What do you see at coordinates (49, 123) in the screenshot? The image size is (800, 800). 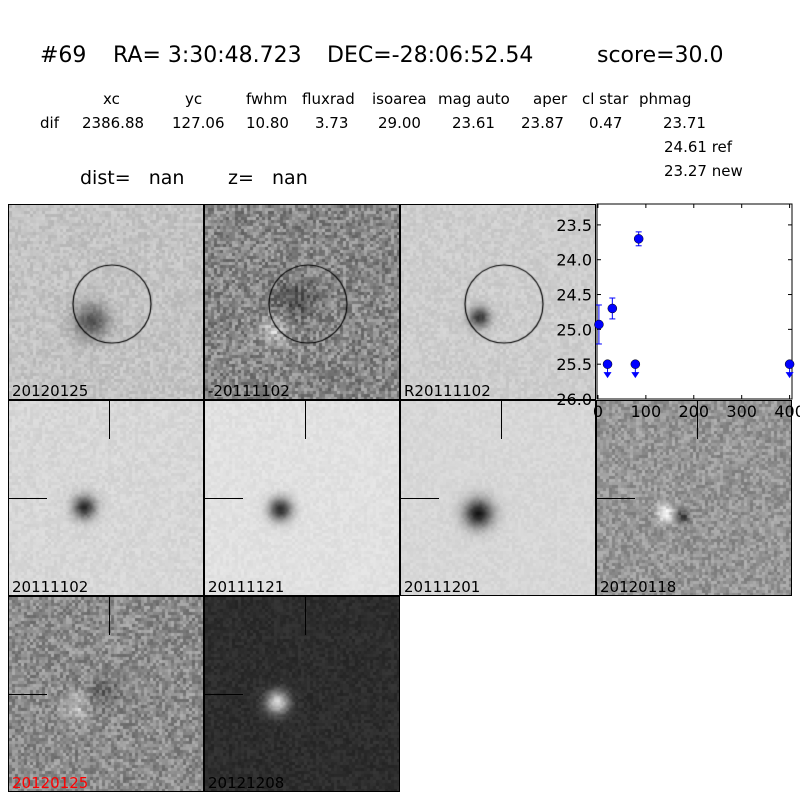 I see `row-label: dif` at bounding box center [49, 123].